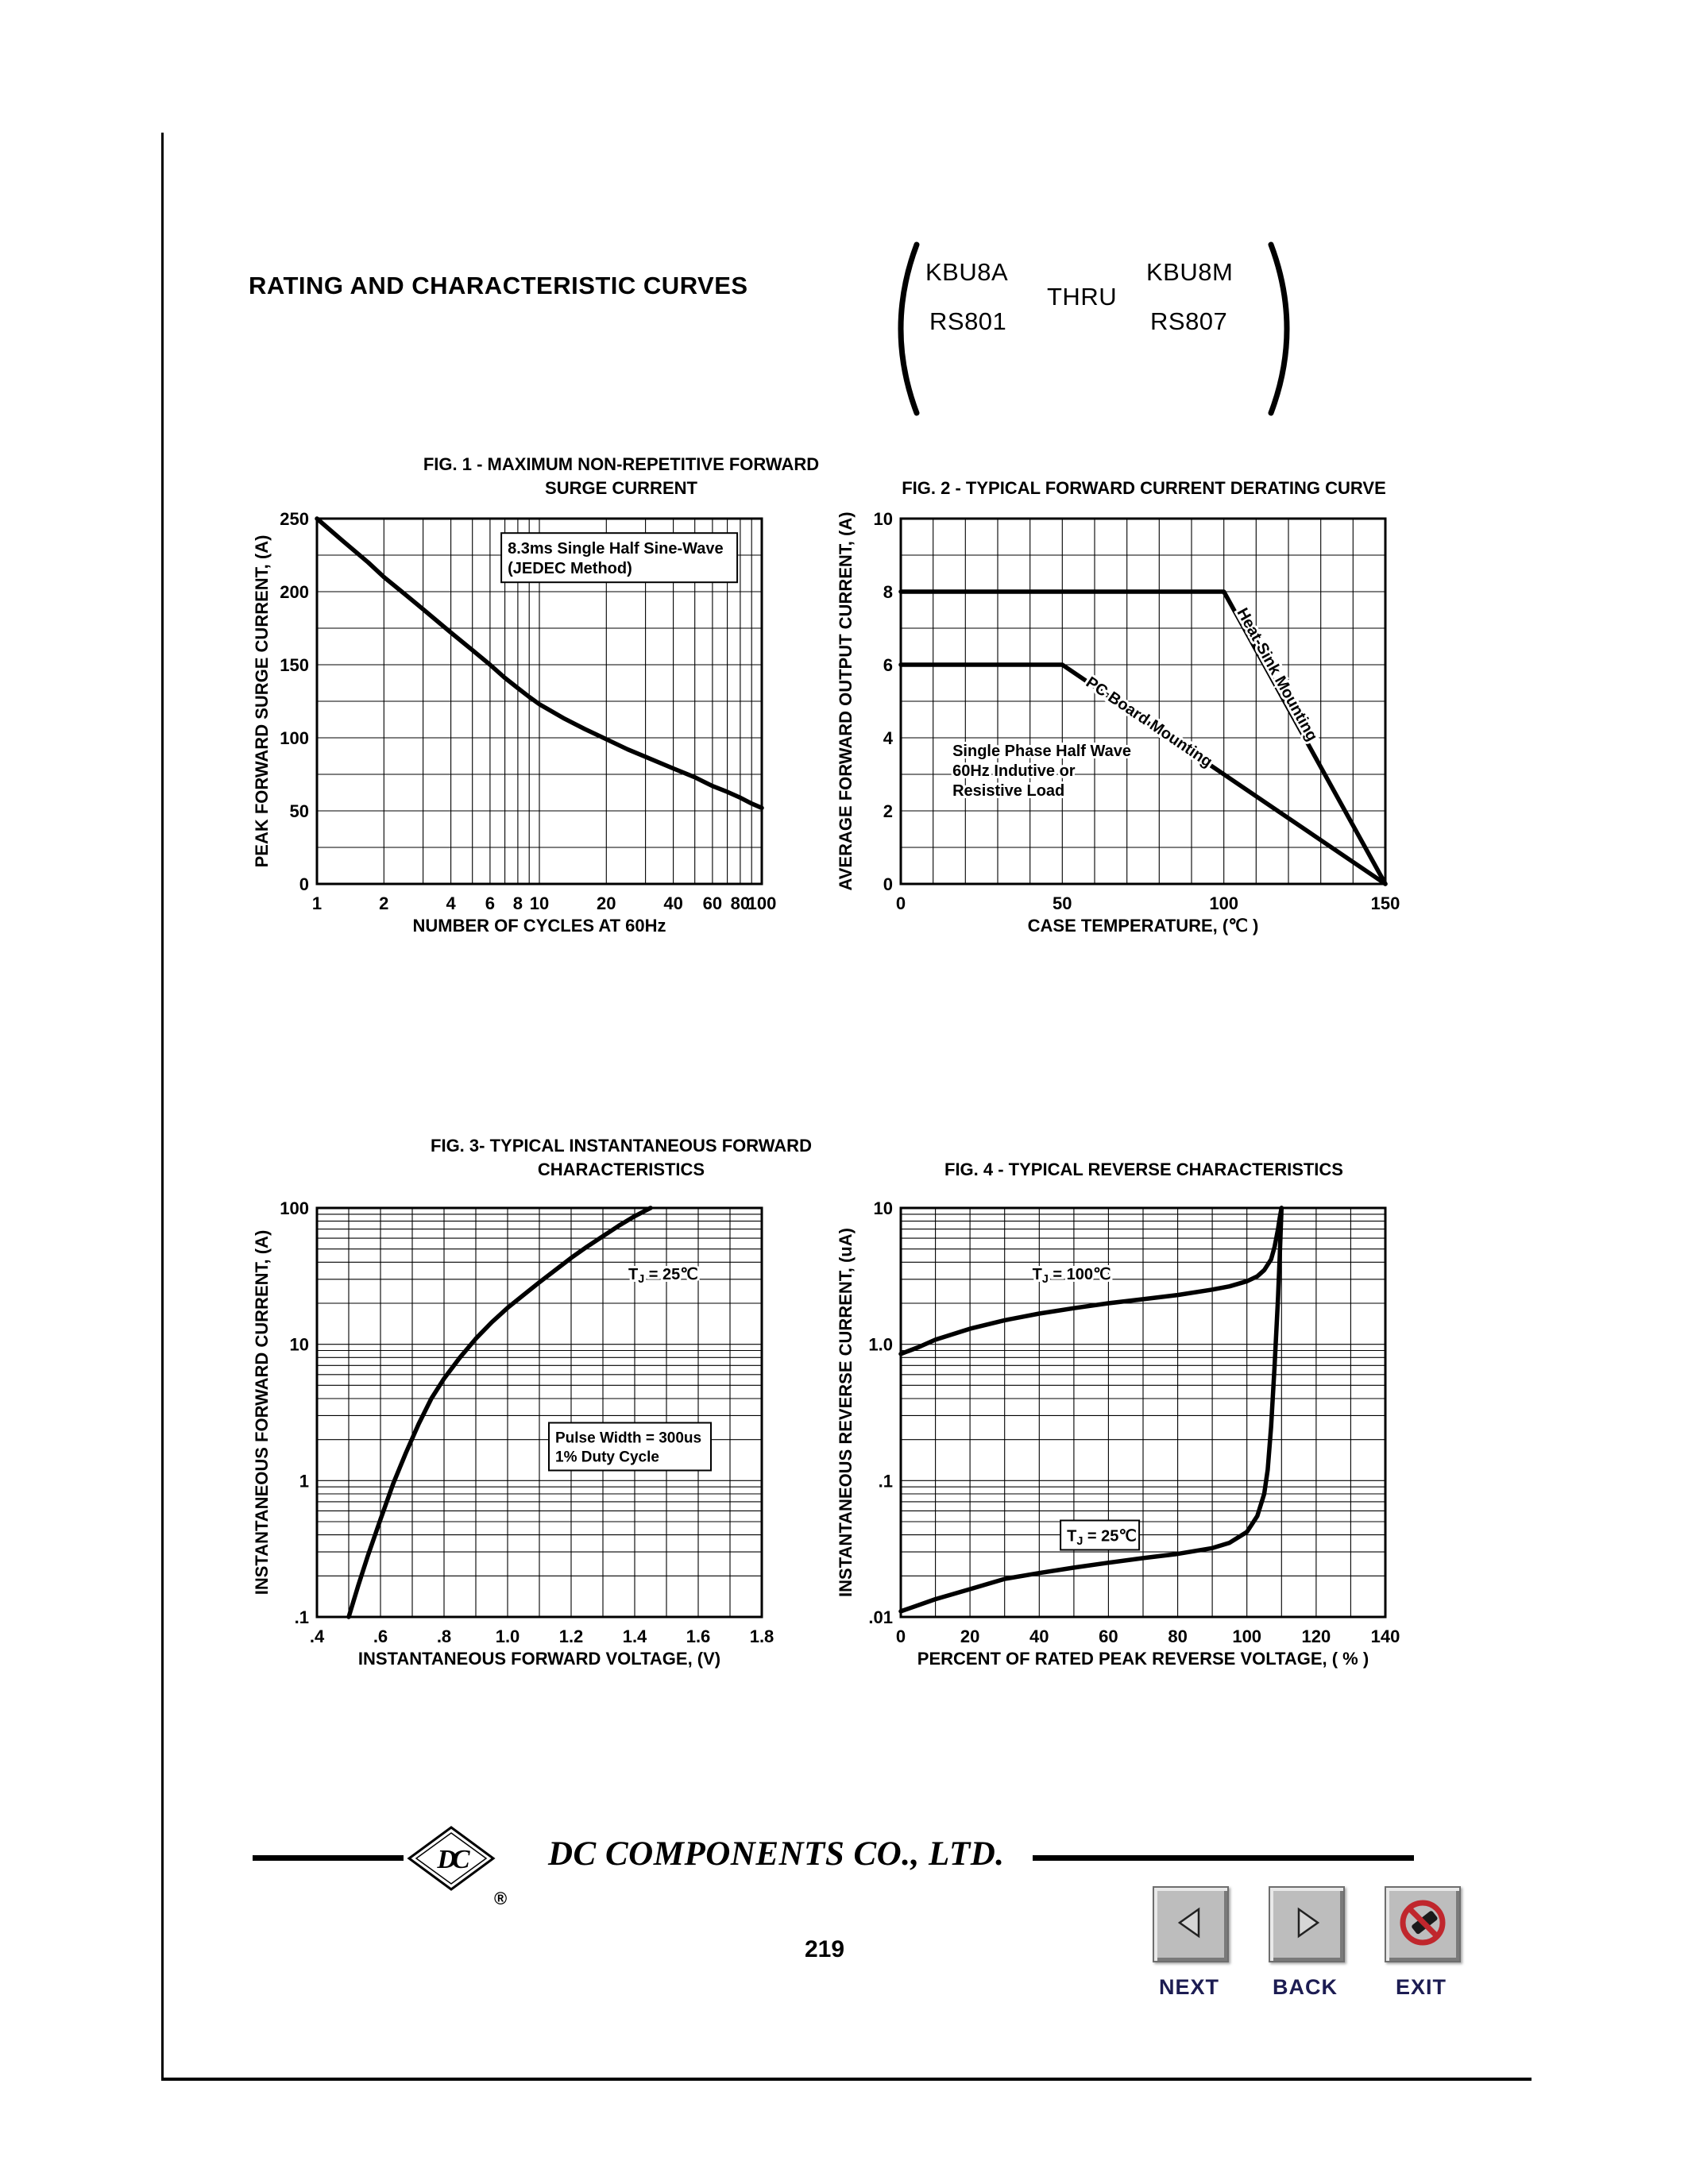 The image size is (1688, 2184). Describe the element at coordinates (1143, 926) in the screenshot. I see `svg-text: CASE TEMPERATURE, (℃ )` at that location.